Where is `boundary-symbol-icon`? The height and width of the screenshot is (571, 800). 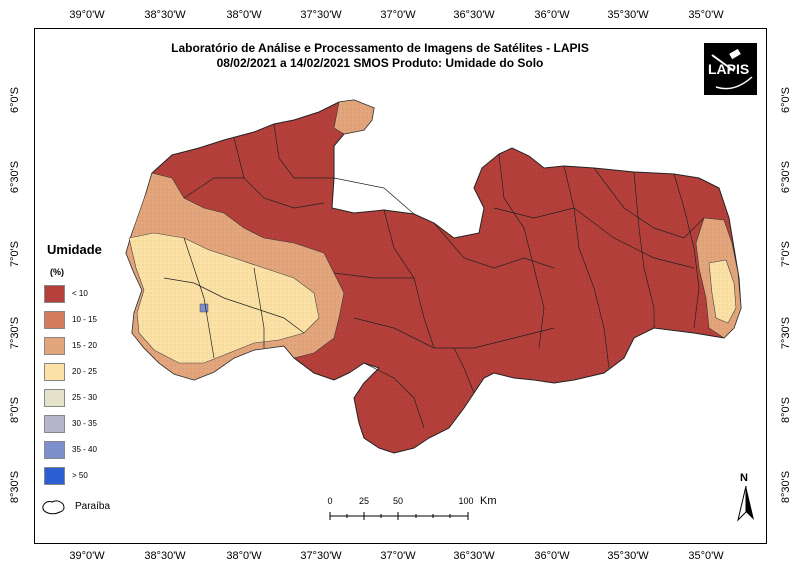 boundary-symbol-icon is located at coordinates (53, 507).